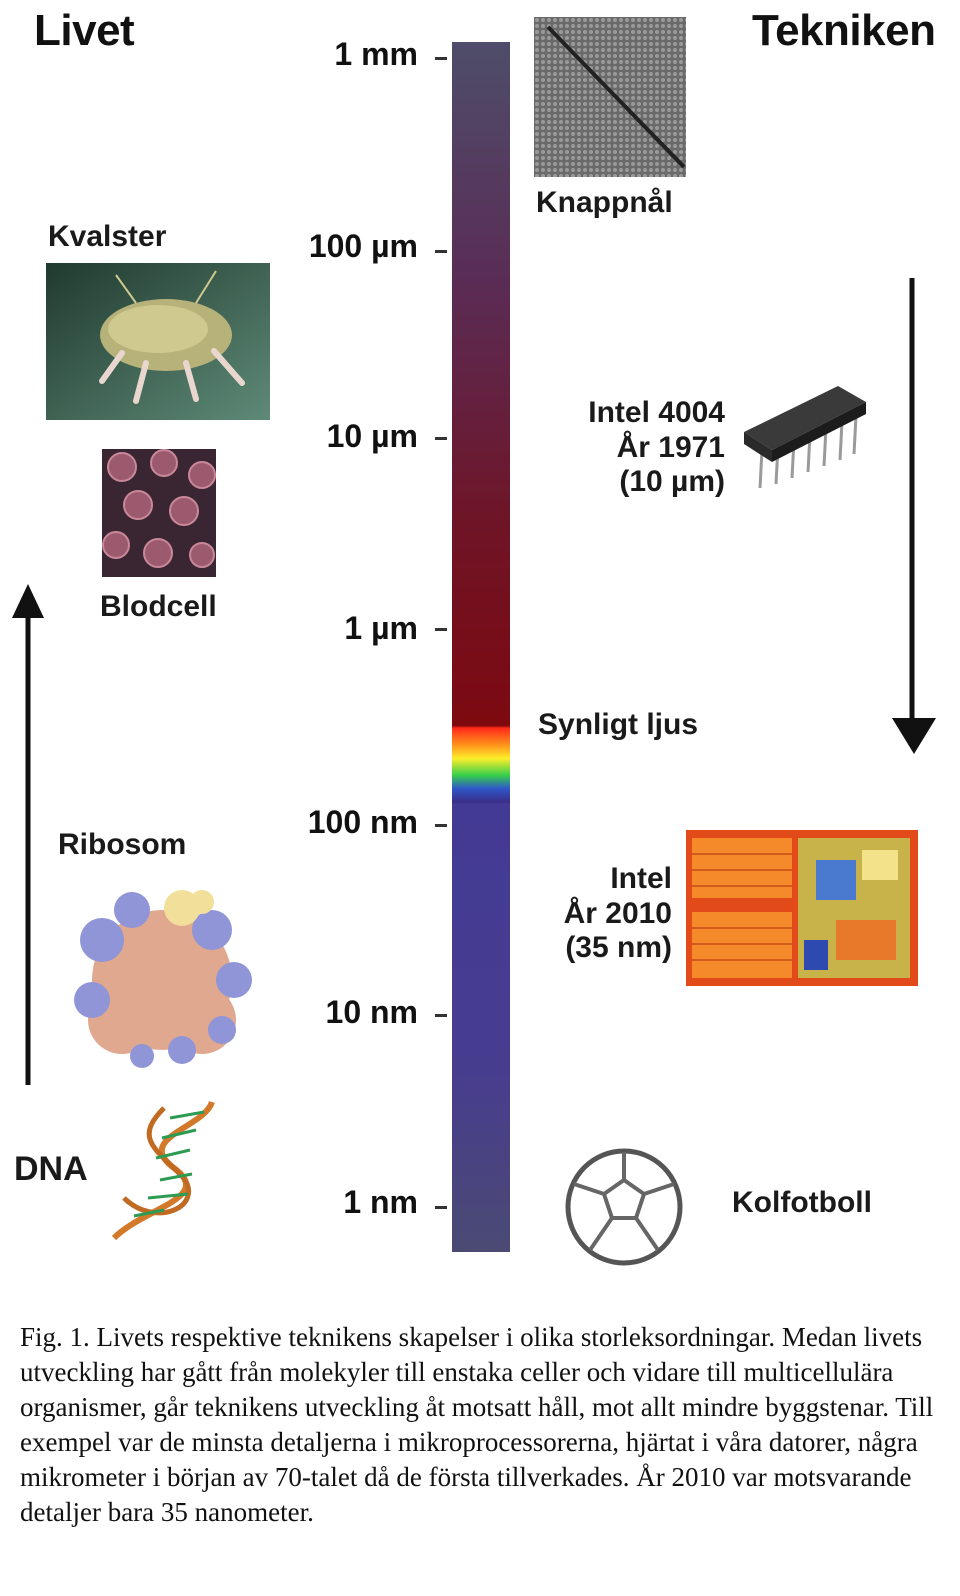 This screenshot has height=1596, width=960. I want to click on upward-arrow, so click(28, 834).